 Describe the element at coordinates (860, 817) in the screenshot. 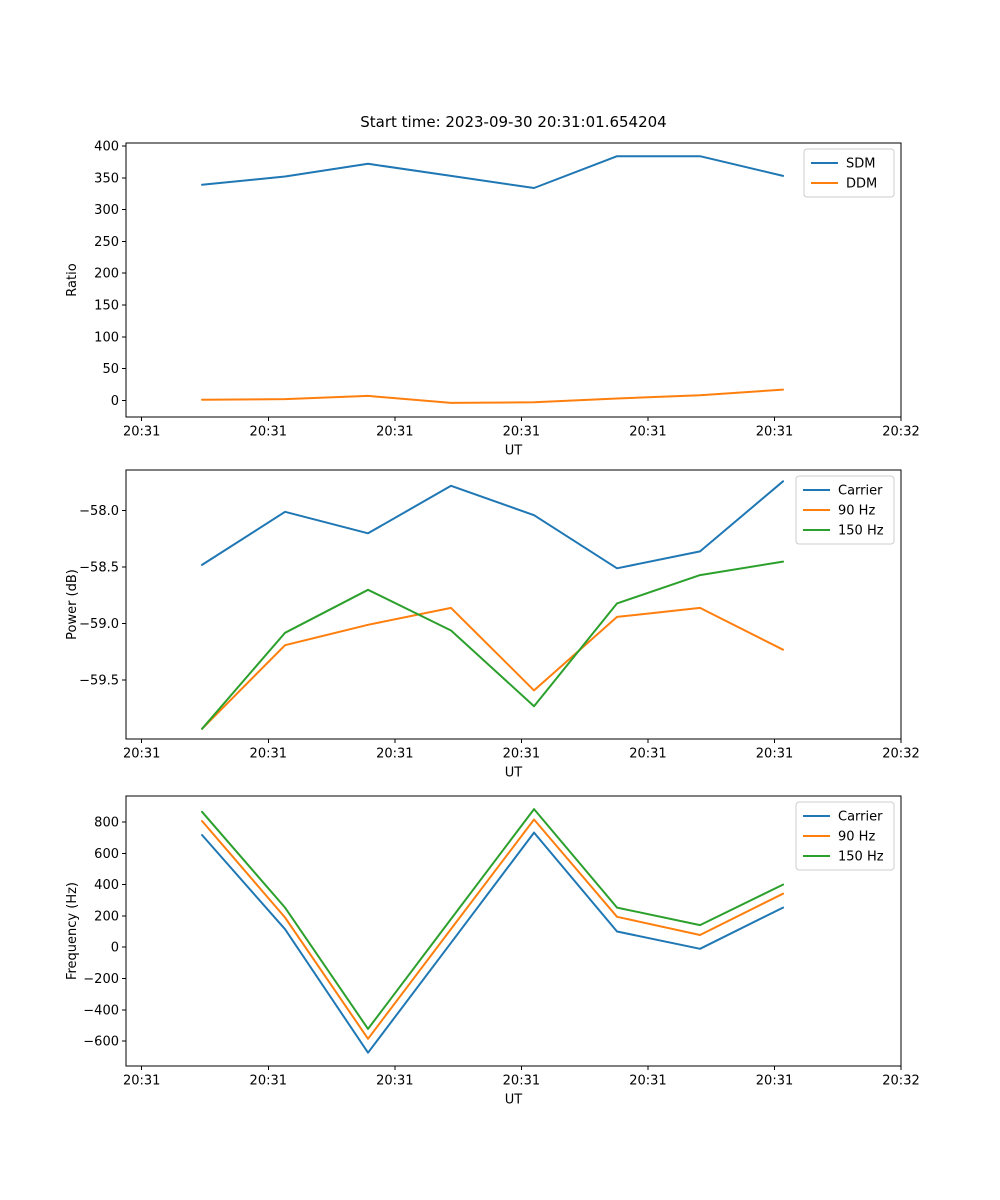

I see `frequency-legend-label: Carrier` at that location.